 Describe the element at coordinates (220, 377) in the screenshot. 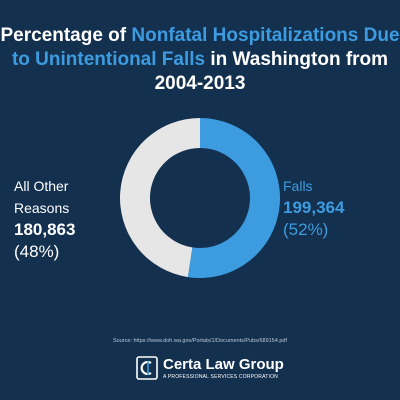

I see `logo-tagline: A PROFESSIONAL SERVICES CORPORATION` at that location.